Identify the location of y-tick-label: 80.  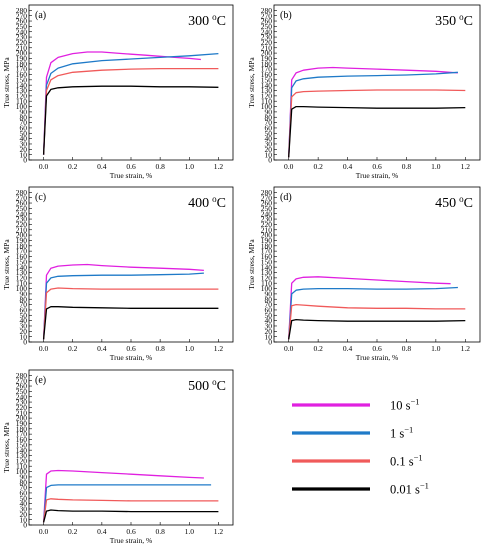
(24, 482).